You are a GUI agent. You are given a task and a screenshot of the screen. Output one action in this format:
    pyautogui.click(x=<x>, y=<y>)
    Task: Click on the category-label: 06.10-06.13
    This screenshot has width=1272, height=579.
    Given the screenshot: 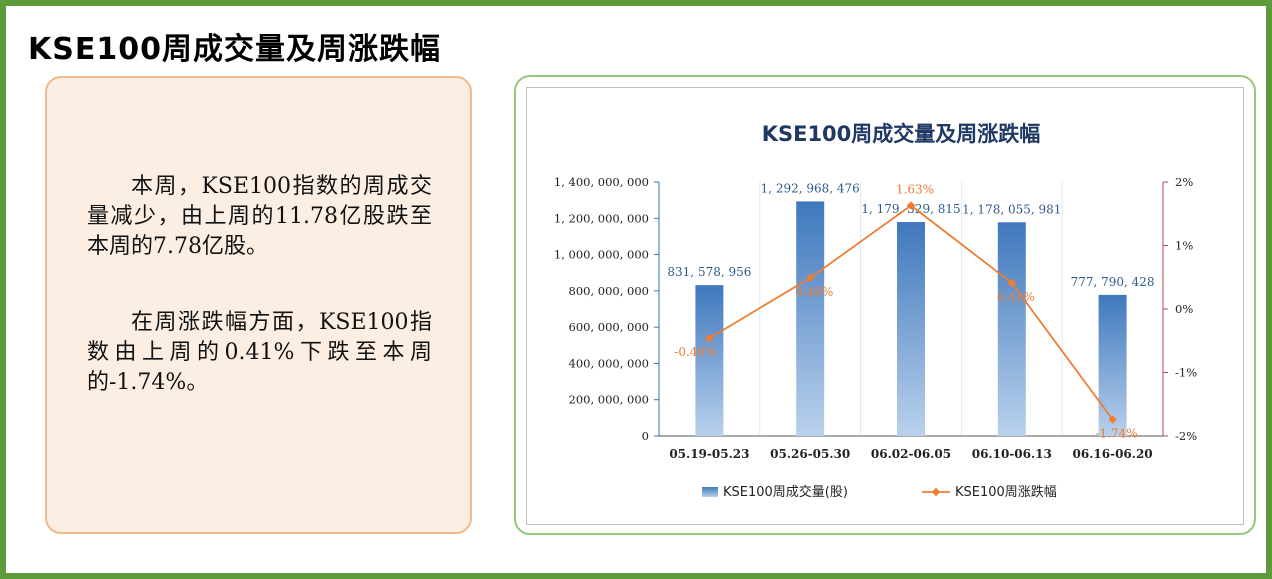 What is the action you would take?
    pyautogui.click(x=1012, y=454)
    